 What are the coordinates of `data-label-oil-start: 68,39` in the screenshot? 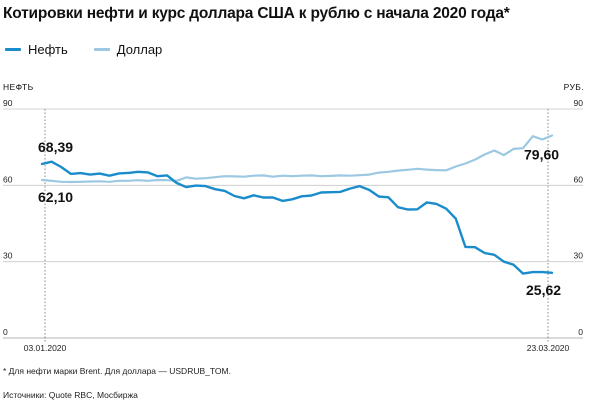 It's located at (55, 147).